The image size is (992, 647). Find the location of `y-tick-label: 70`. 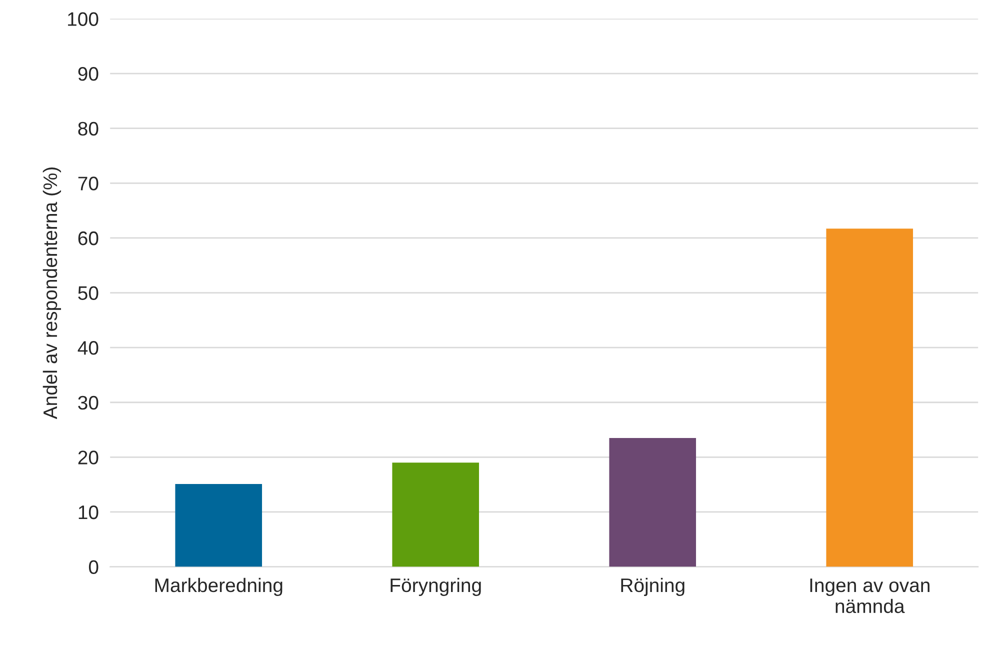

y-tick-label: 70 is located at coordinates (88, 183).